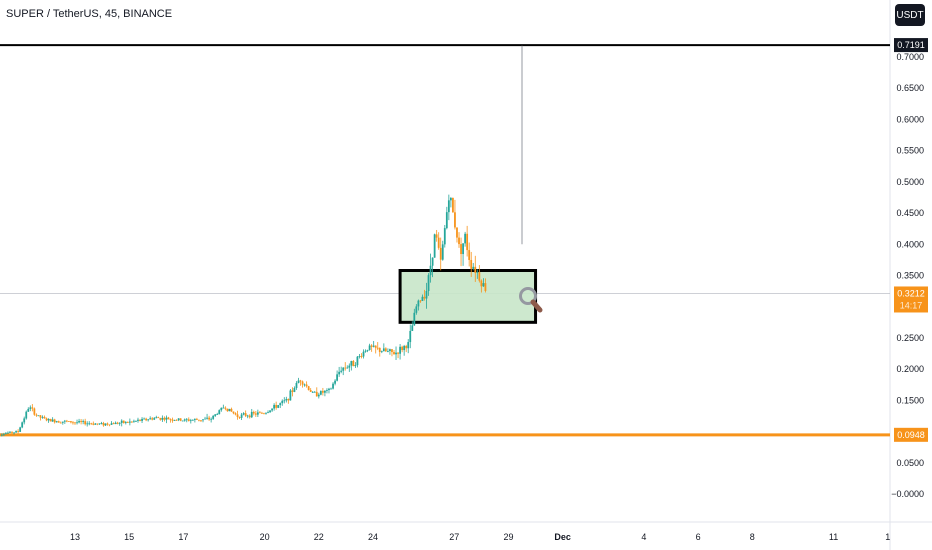 This screenshot has height=550, width=932. I want to click on y-tick-label: 0.6000, so click(910, 119).